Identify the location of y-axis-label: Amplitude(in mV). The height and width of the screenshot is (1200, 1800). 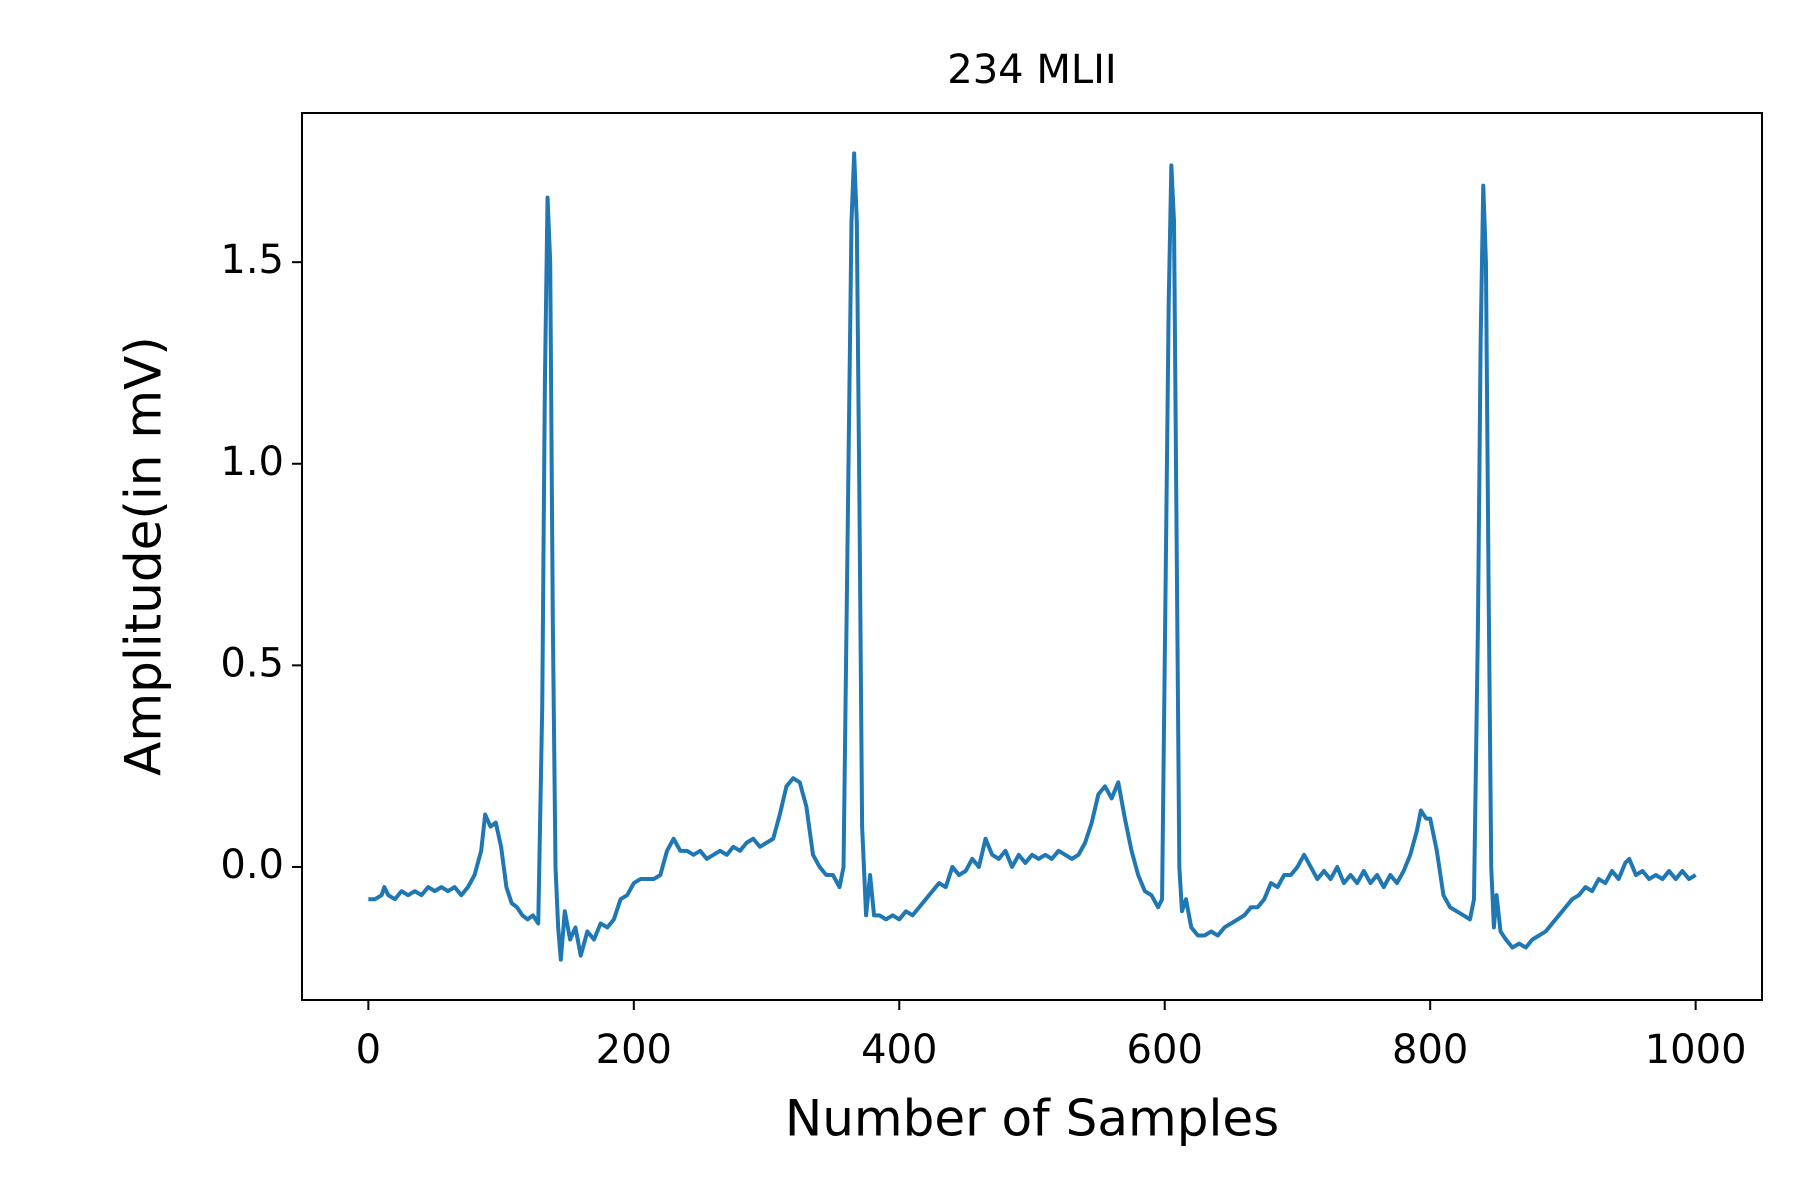
(144, 556).